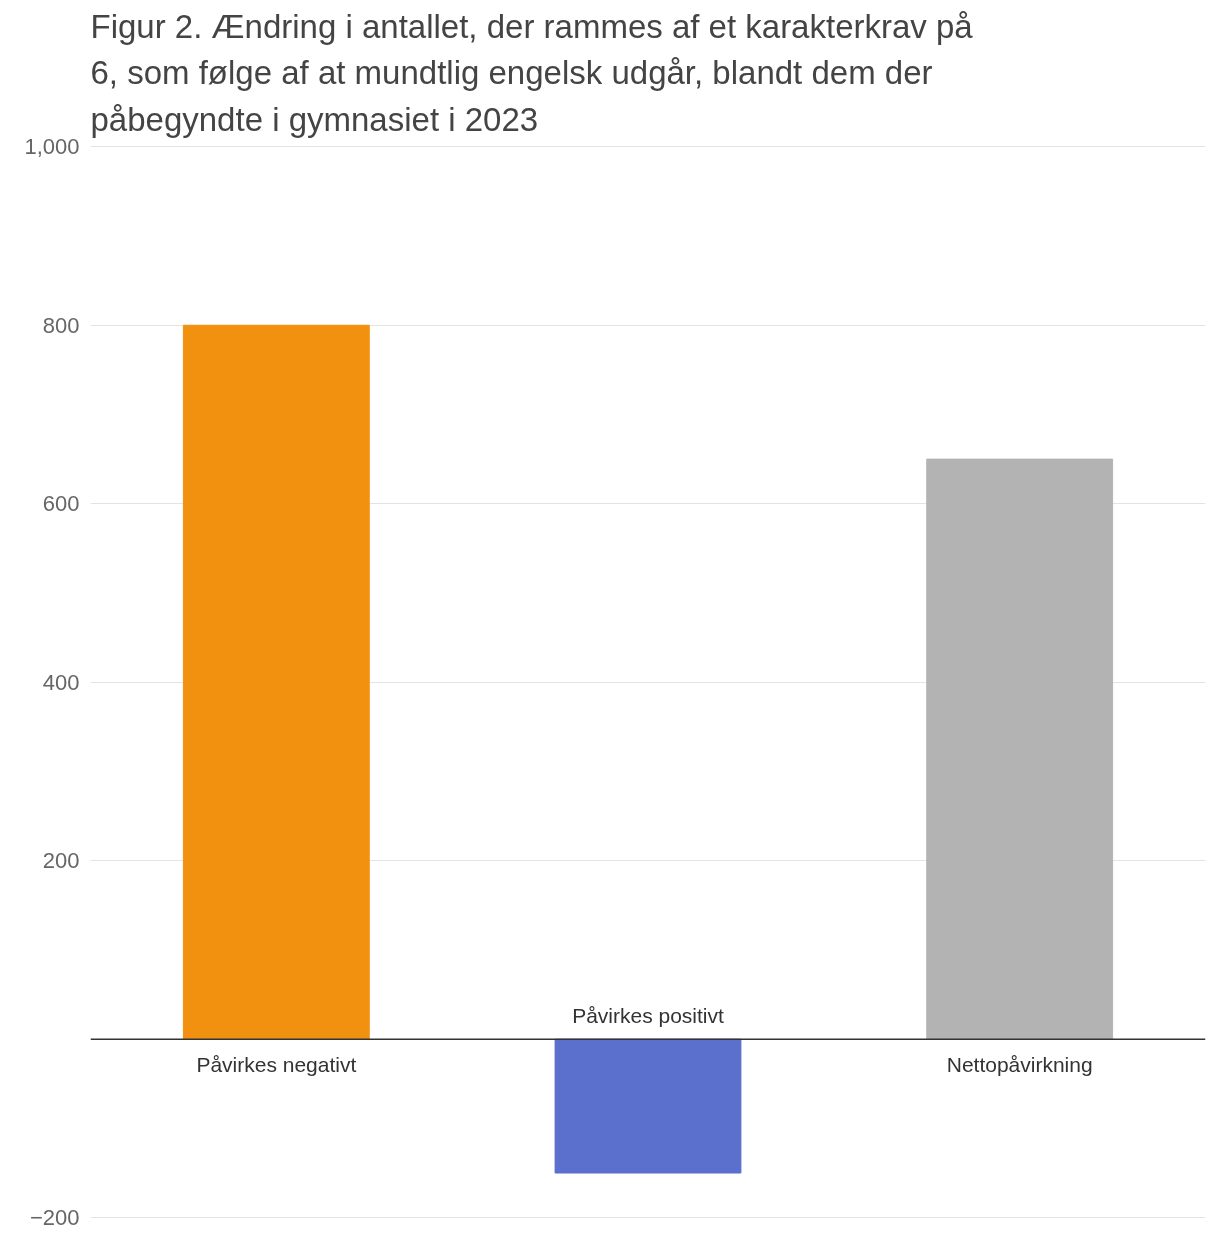 This screenshot has width=1220, height=1248. What do you see at coordinates (52, 147) in the screenshot?
I see `y-tick-label: 1,000` at bounding box center [52, 147].